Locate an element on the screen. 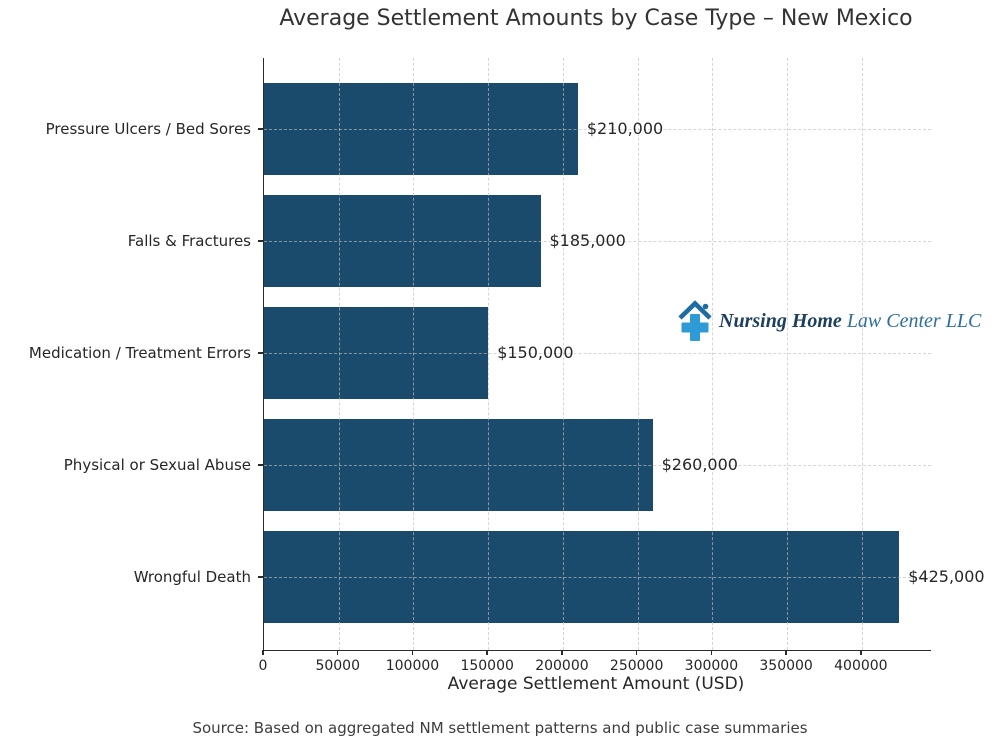 This screenshot has height=750, width=1000. x-axis-label: Average Settlement Amount (USD) is located at coordinates (596, 684).